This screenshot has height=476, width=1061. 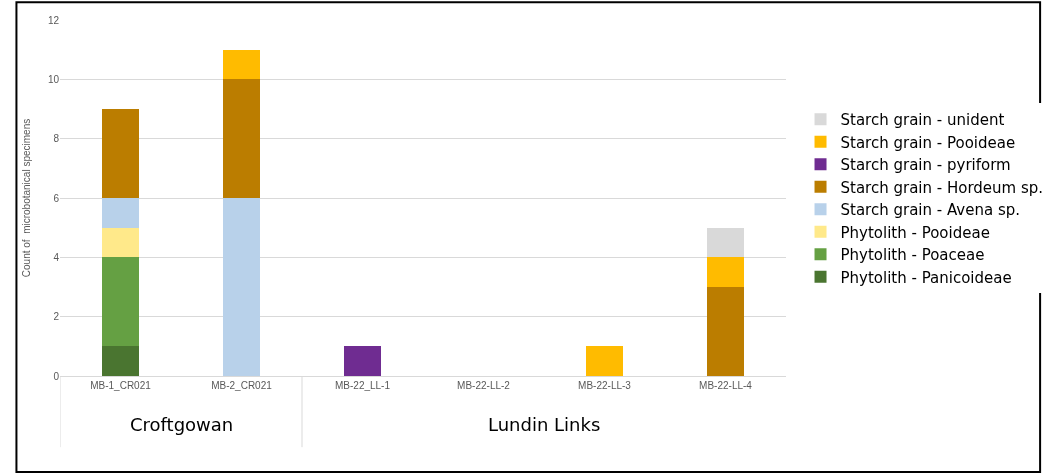 I want to click on x-tick-label: MB-2_CR021, so click(x=242, y=385).